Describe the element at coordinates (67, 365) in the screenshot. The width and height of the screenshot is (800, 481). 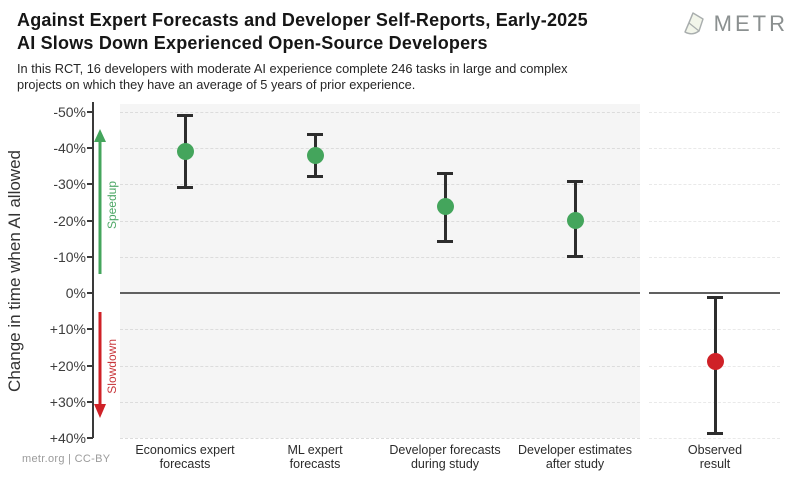
I see `y-tick-label: +20%` at that location.